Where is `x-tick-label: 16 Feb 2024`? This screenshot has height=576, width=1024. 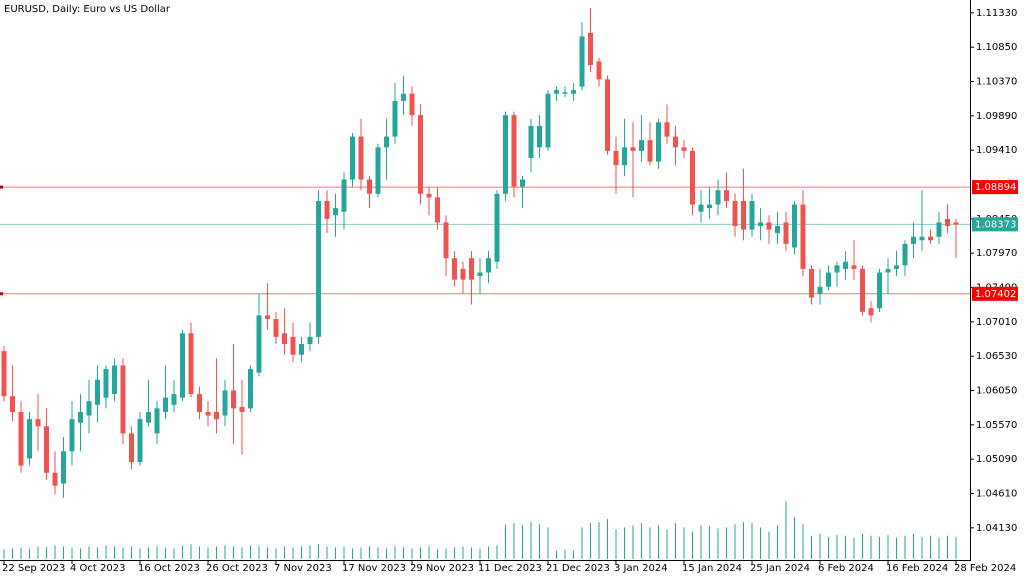 x-tick-label: 16 Feb 2024 is located at coordinates (917, 568).